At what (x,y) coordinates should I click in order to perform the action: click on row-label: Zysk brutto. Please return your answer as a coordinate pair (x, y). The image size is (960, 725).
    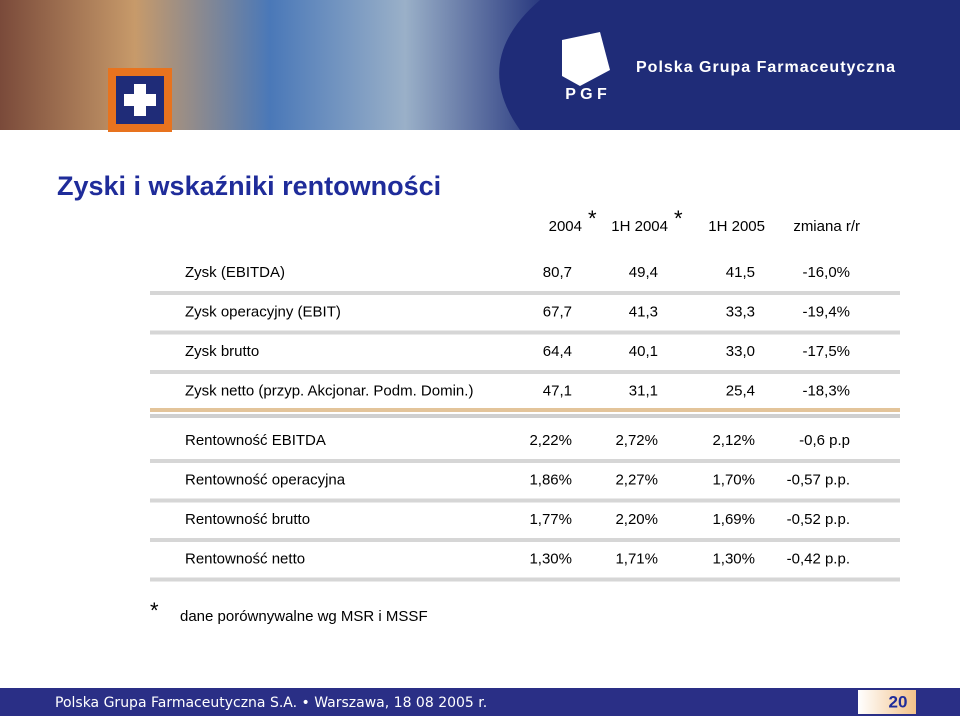
    Looking at the image, I should click on (222, 351).